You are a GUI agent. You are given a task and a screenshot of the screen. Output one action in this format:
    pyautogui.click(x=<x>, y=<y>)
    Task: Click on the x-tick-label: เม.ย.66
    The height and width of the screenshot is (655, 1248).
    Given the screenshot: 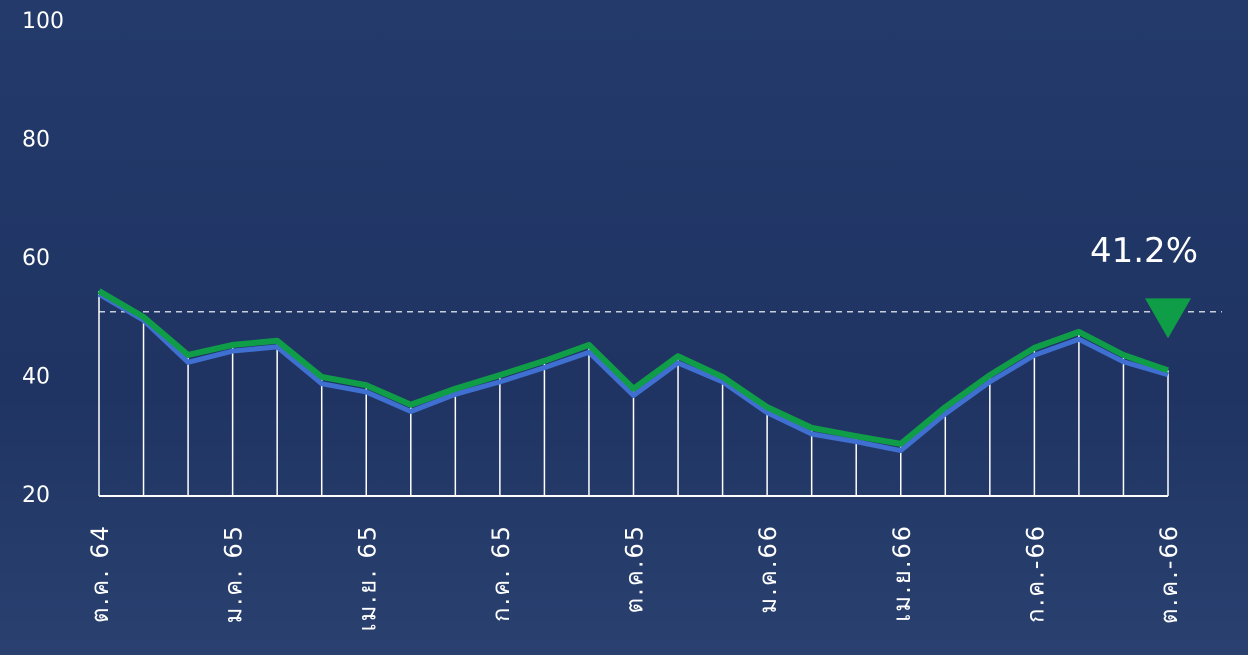 What is the action you would take?
    pyautogui.click(x=902, y=573)
    